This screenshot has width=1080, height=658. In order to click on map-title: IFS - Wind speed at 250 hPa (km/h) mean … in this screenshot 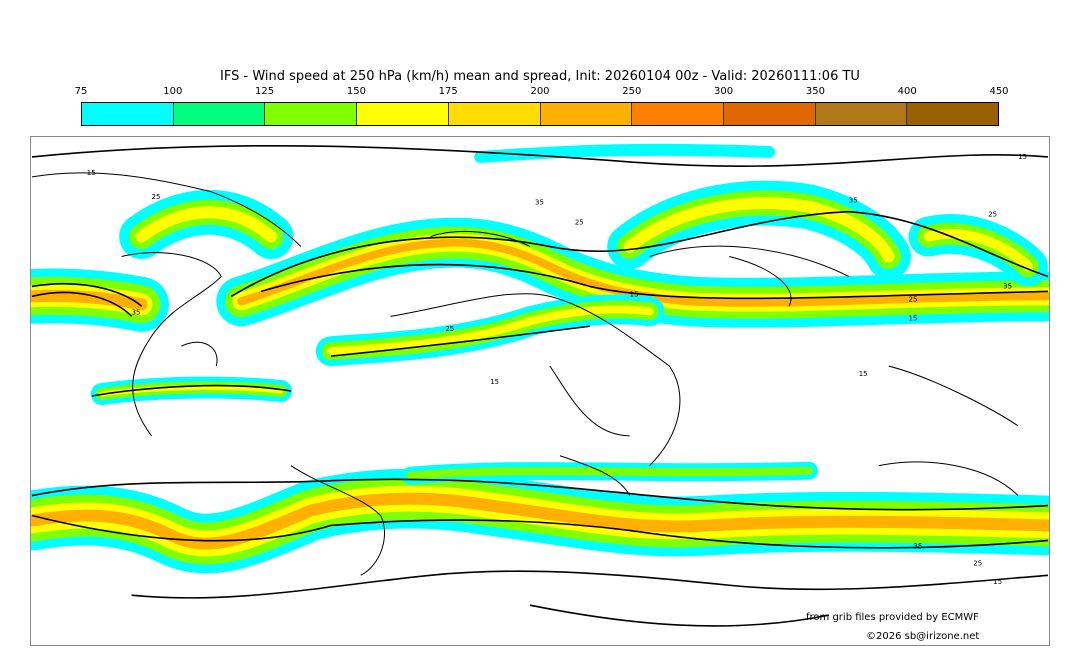, I will do `click(540, 76)`.